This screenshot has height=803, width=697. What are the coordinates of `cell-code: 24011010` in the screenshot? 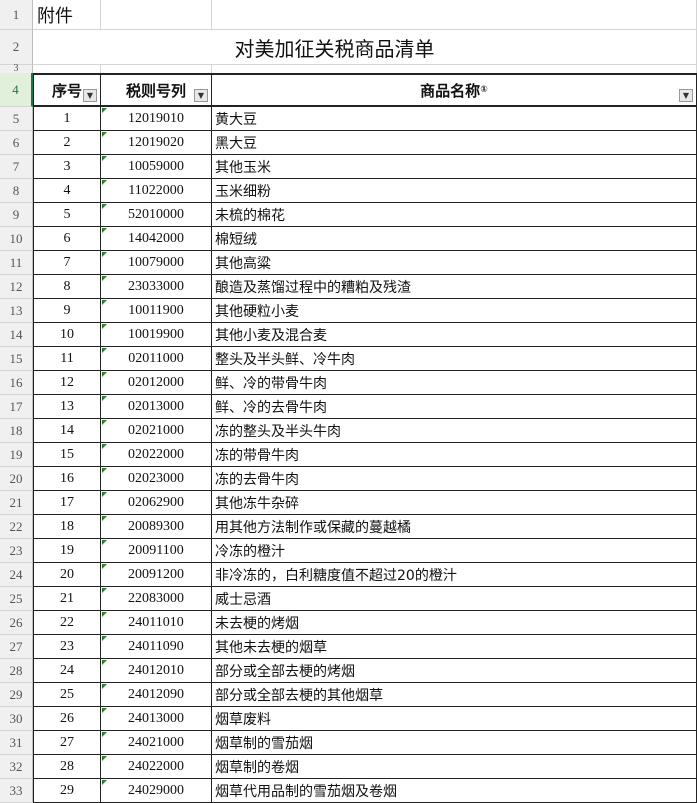 It's located at (156, 623).